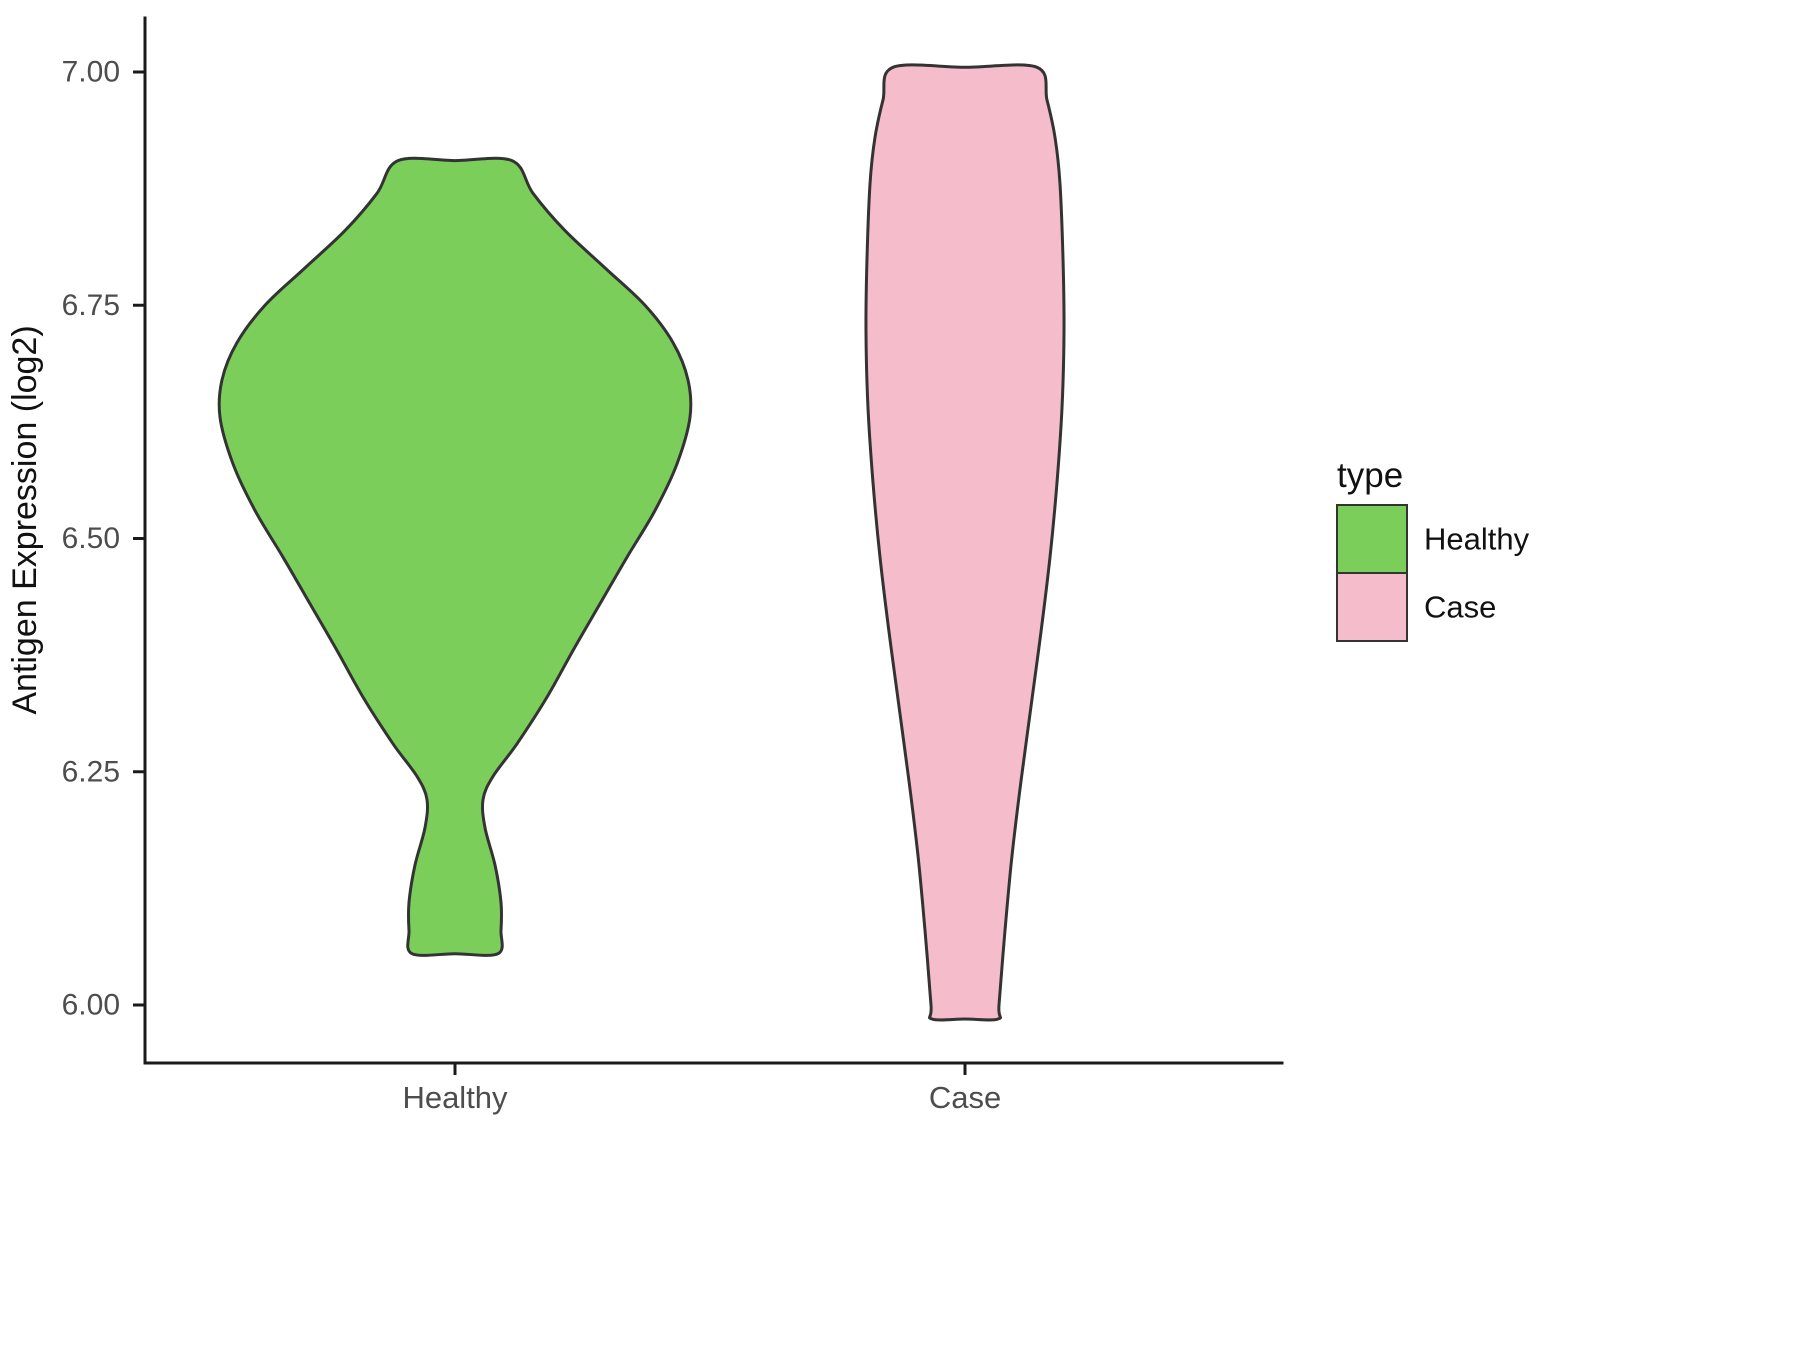  I want to click on legend-swatch-case, so click(1372, 607).